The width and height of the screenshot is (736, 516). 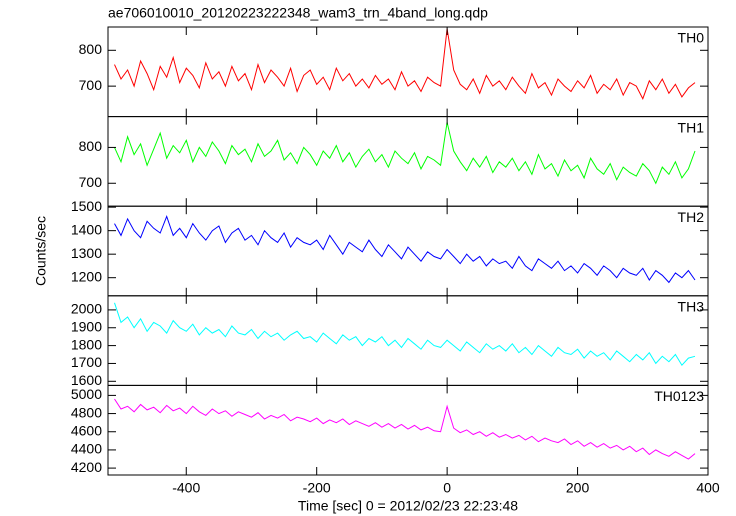 What do you see at coordinates (86, 326) in the screenshot?
I see `y-tick-label: 1900` at bounding box center [86, 326].